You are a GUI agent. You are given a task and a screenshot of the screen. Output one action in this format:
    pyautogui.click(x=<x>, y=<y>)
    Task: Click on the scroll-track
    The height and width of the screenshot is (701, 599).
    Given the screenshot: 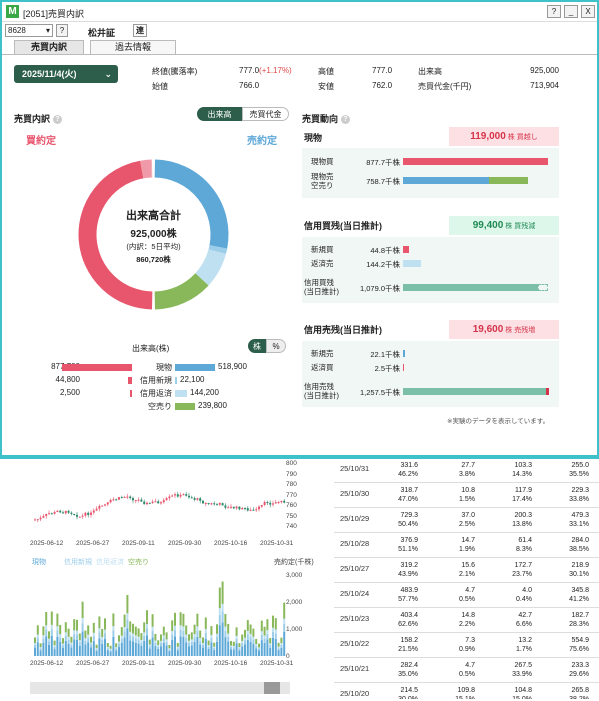 What is the action you would take?
    pyautogui.click(x=160, y=688)
    